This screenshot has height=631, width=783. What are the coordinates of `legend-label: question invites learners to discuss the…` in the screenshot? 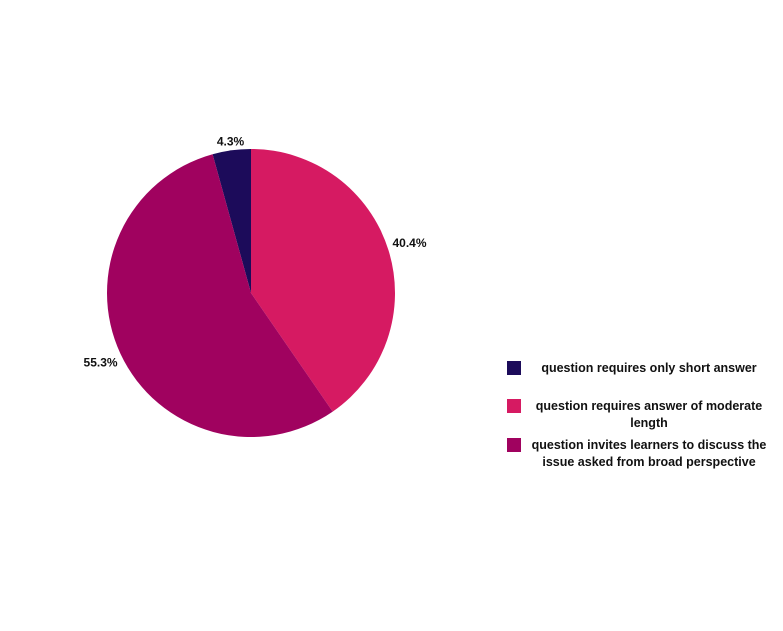 It's located at (649, 453).